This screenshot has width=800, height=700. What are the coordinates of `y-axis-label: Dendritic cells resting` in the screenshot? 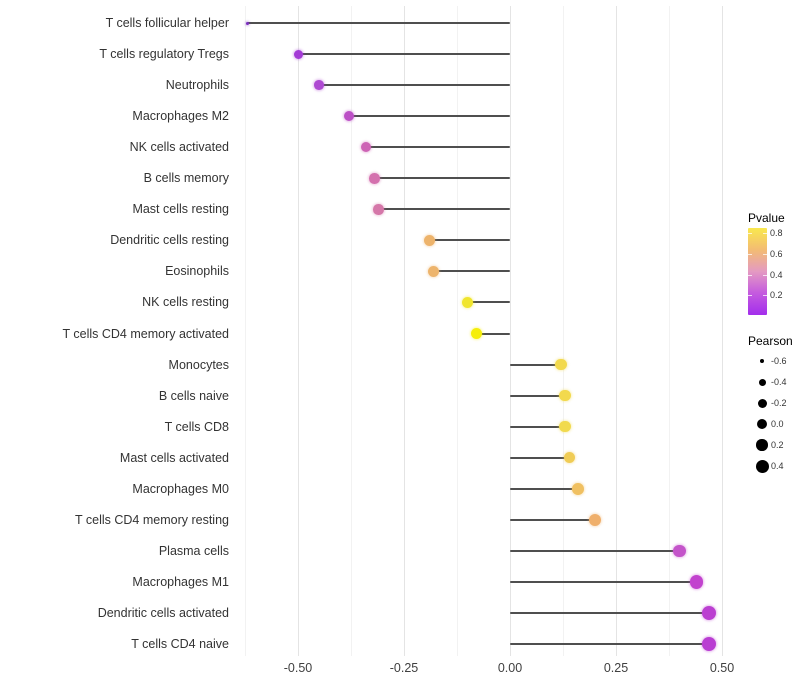 It's located at (169, 240).